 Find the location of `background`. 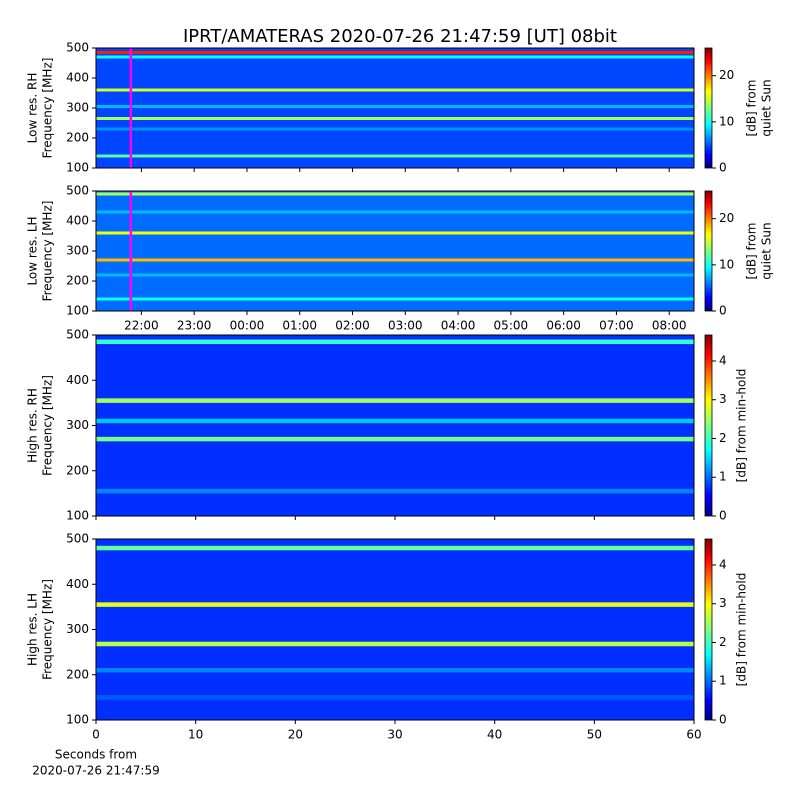

background is located at coordinates (395, 251).